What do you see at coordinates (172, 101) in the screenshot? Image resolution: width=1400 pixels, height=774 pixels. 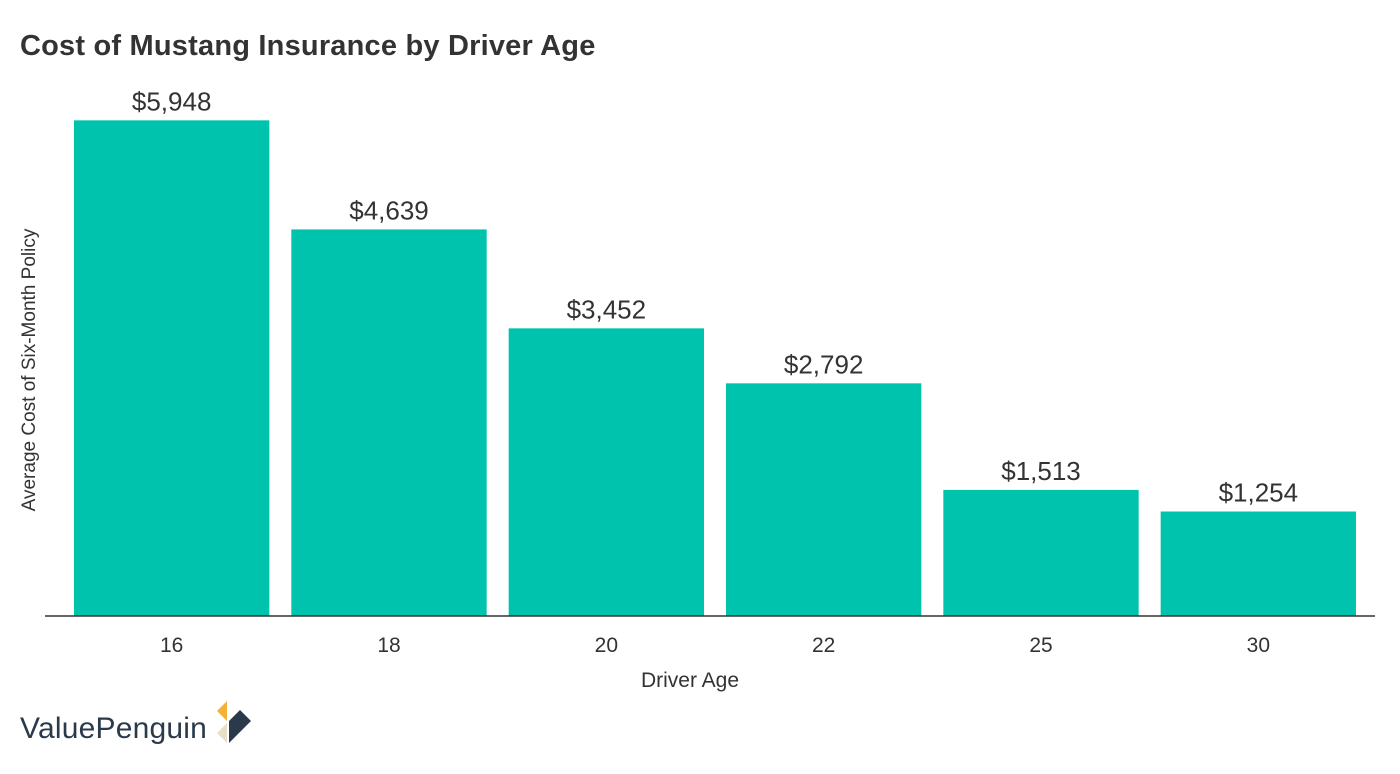 I see `data-label-16: $5,948` at bounding box center [172, 101].